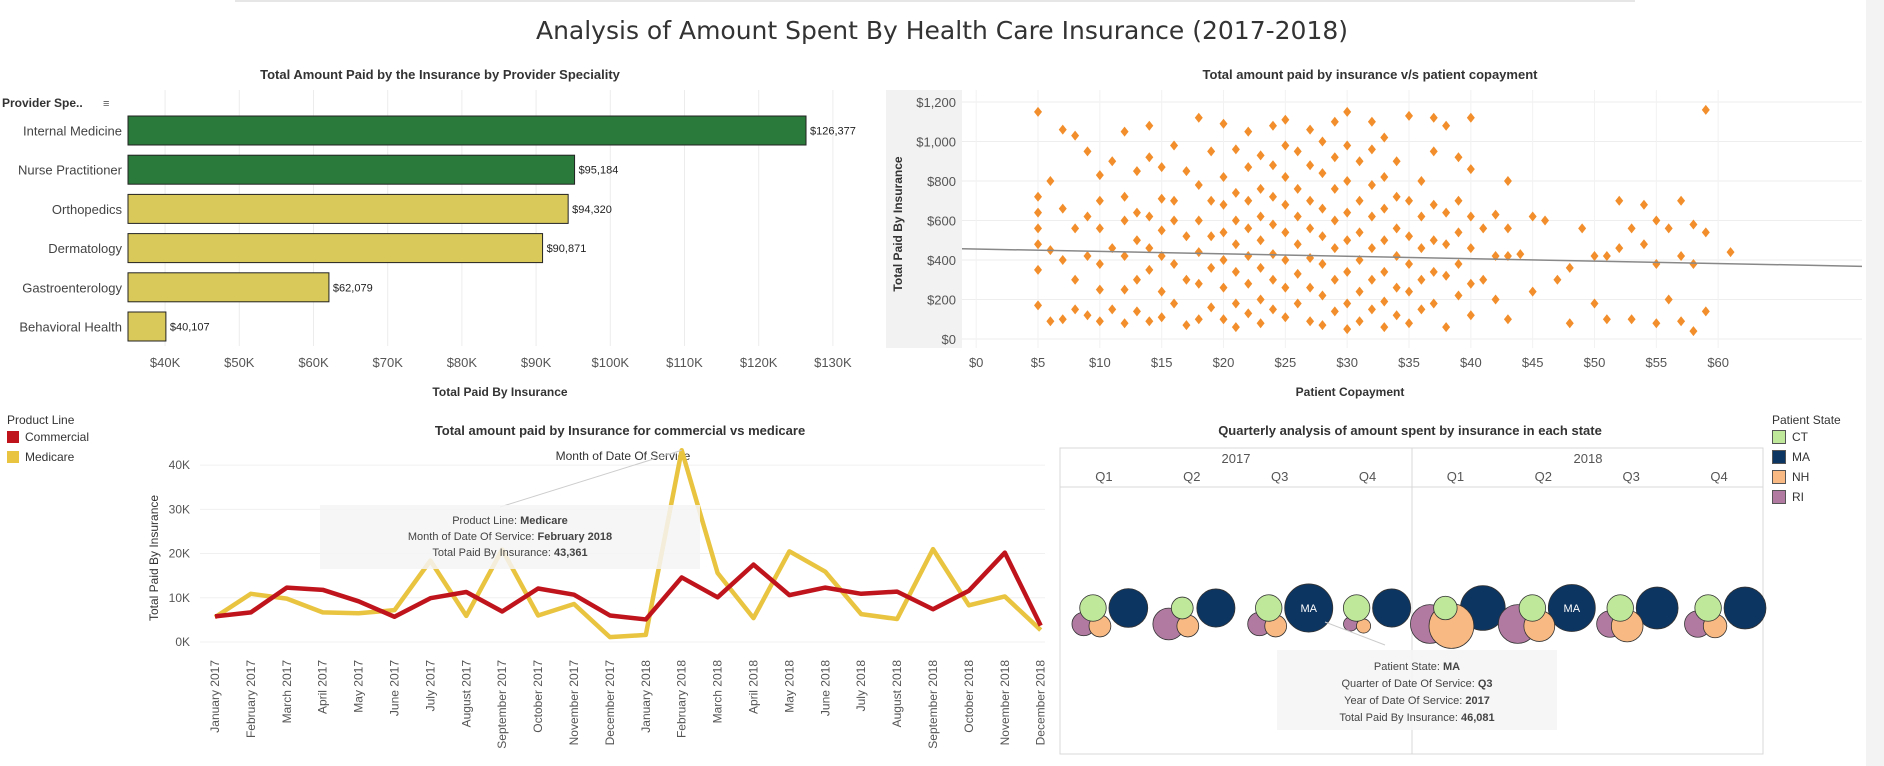  I want to click on scatter-y-tick-label: $400, so click(941, 260).